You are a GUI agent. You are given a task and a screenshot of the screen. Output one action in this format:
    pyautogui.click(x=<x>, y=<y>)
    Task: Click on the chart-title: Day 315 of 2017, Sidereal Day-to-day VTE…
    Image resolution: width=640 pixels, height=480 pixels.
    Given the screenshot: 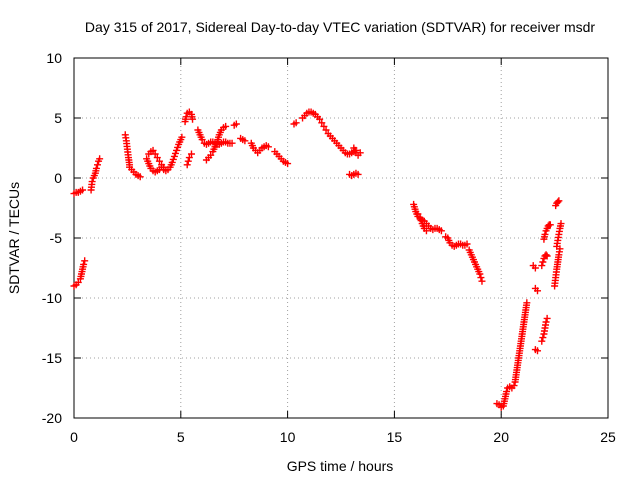 What is the action you would take?
    pyautogui.click(x=340, y=27)
    